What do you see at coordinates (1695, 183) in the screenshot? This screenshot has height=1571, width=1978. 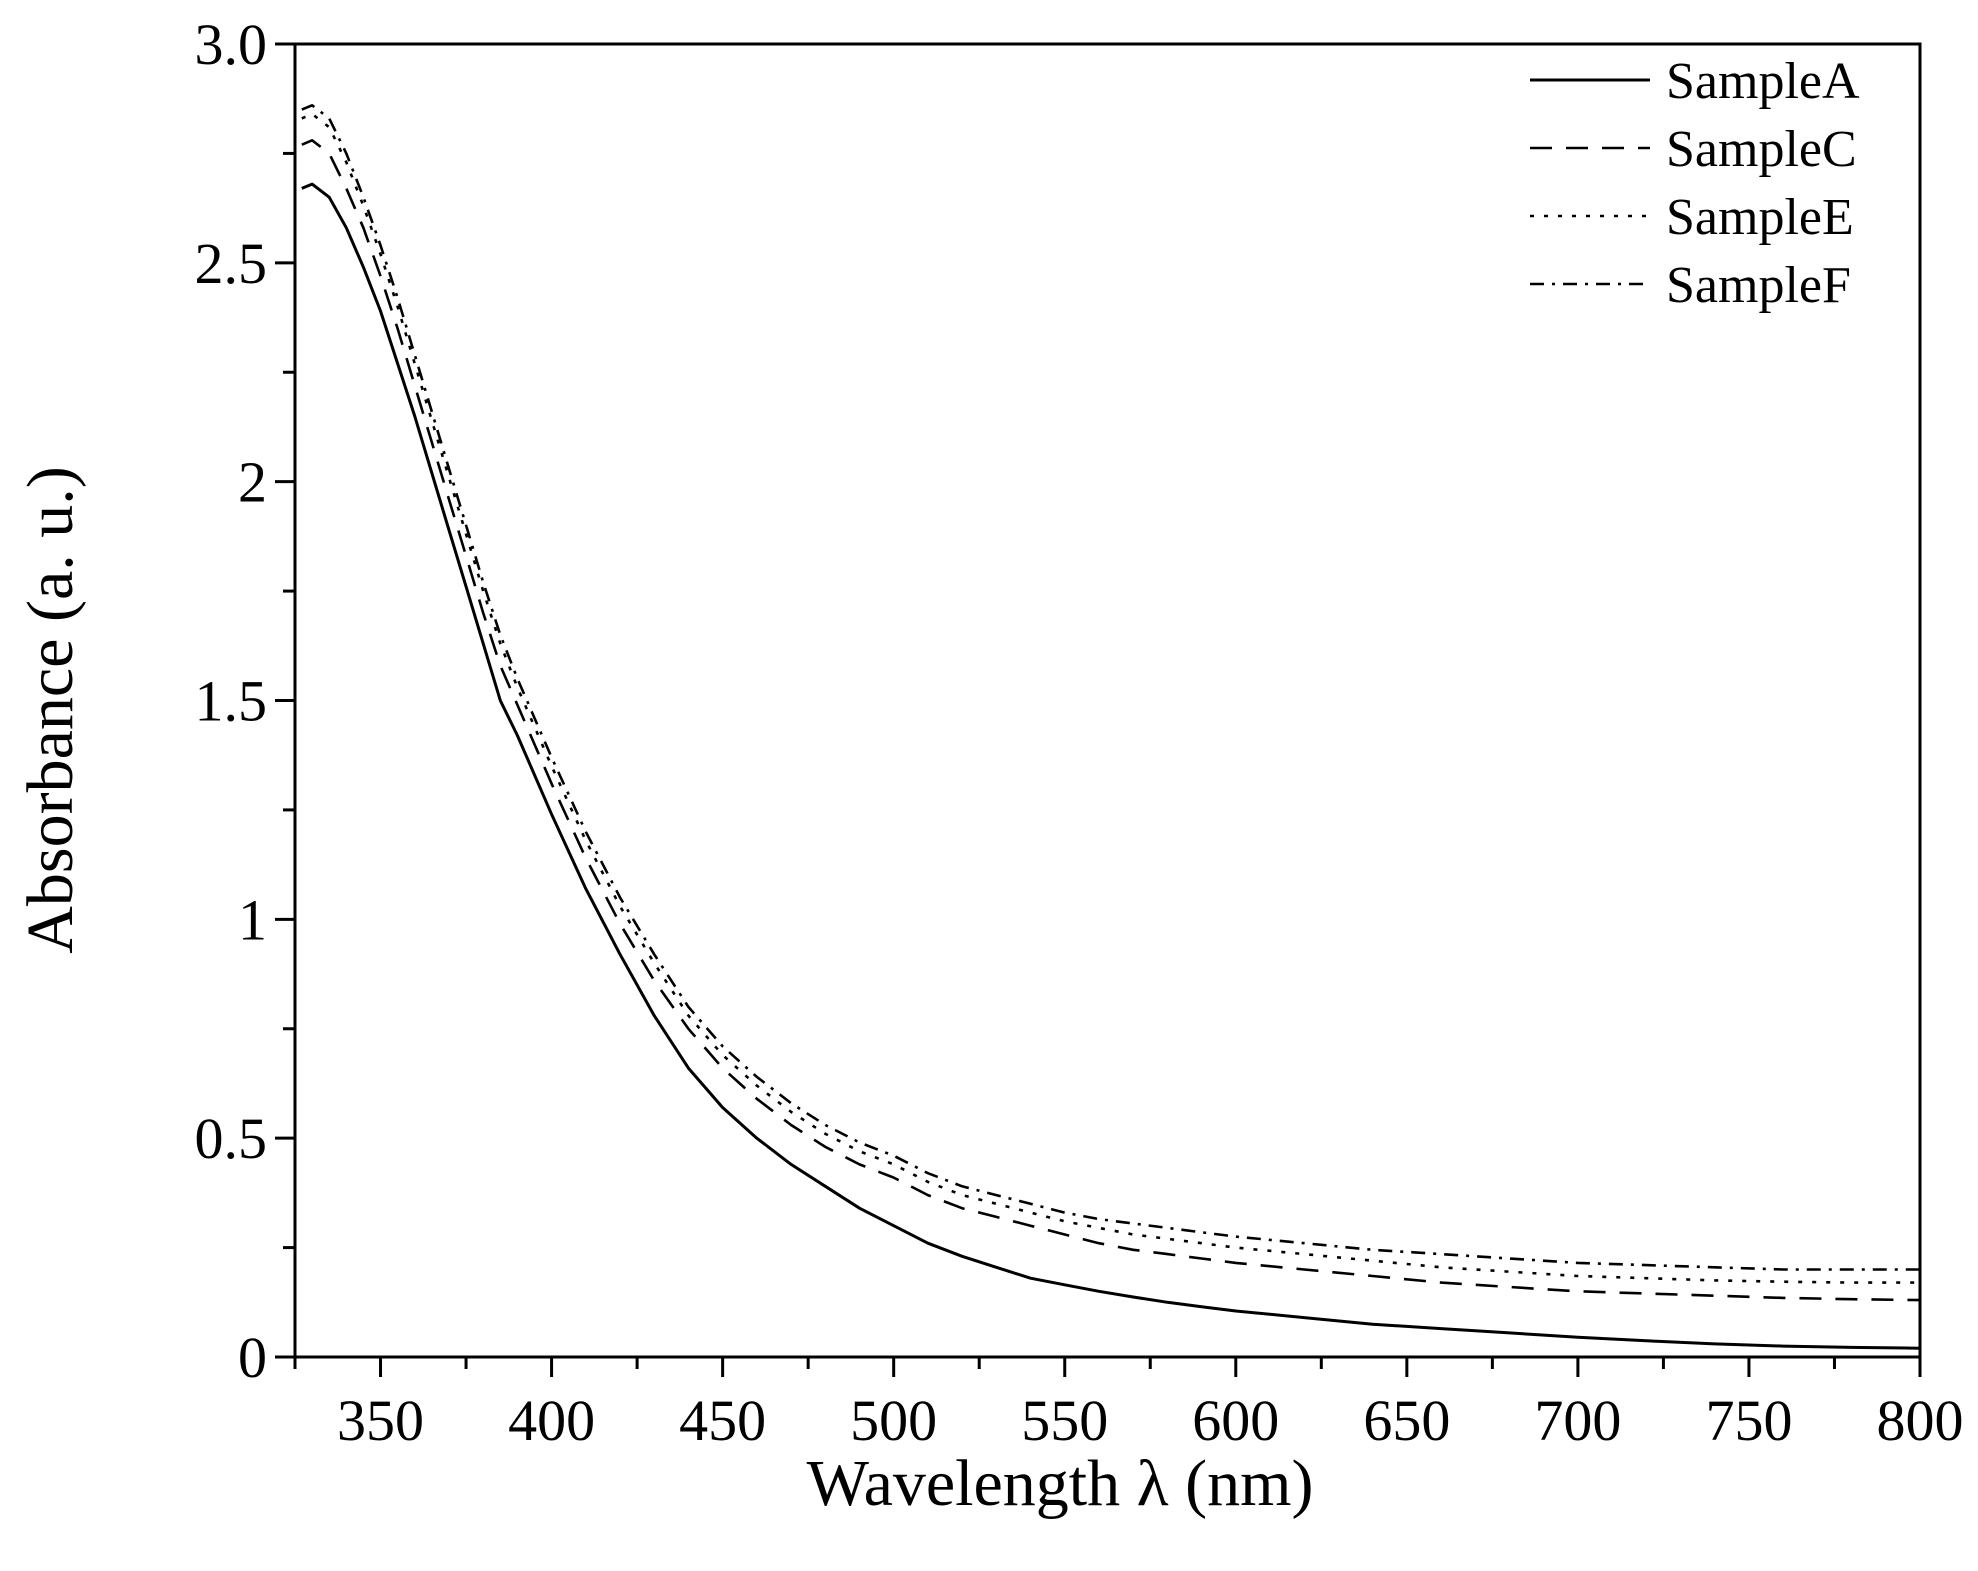 I see `legend: SampleA SampleC SampleE SampleF` at bounding box center [1695, 183].